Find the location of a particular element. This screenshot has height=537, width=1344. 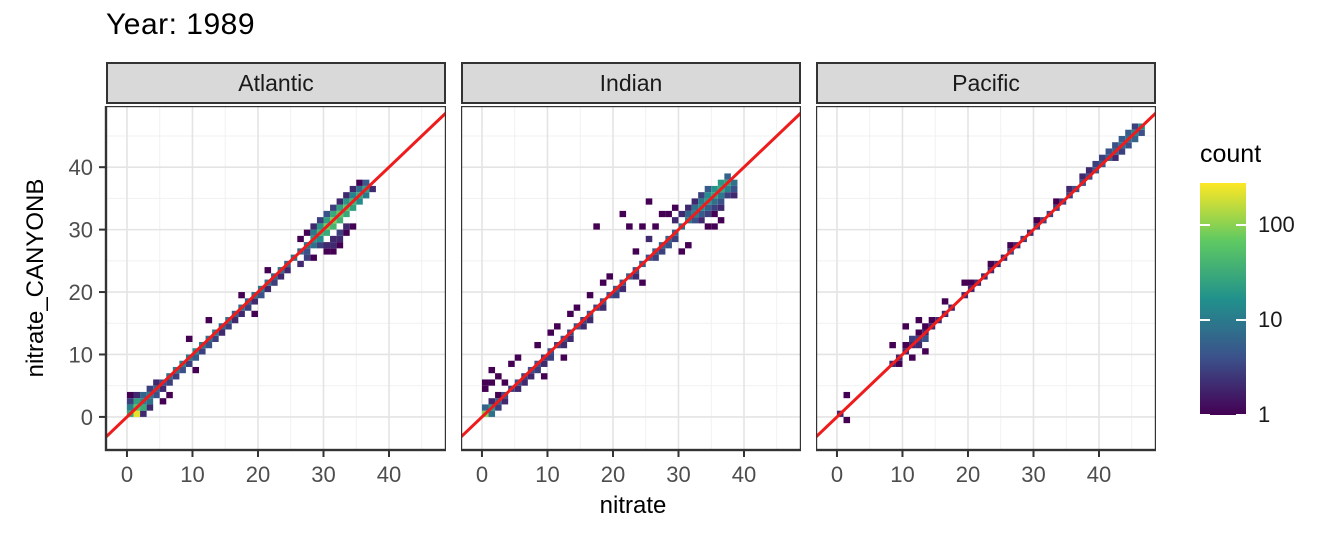

legend-count: count 100 10 1 is located at coordinates (1270, 283).